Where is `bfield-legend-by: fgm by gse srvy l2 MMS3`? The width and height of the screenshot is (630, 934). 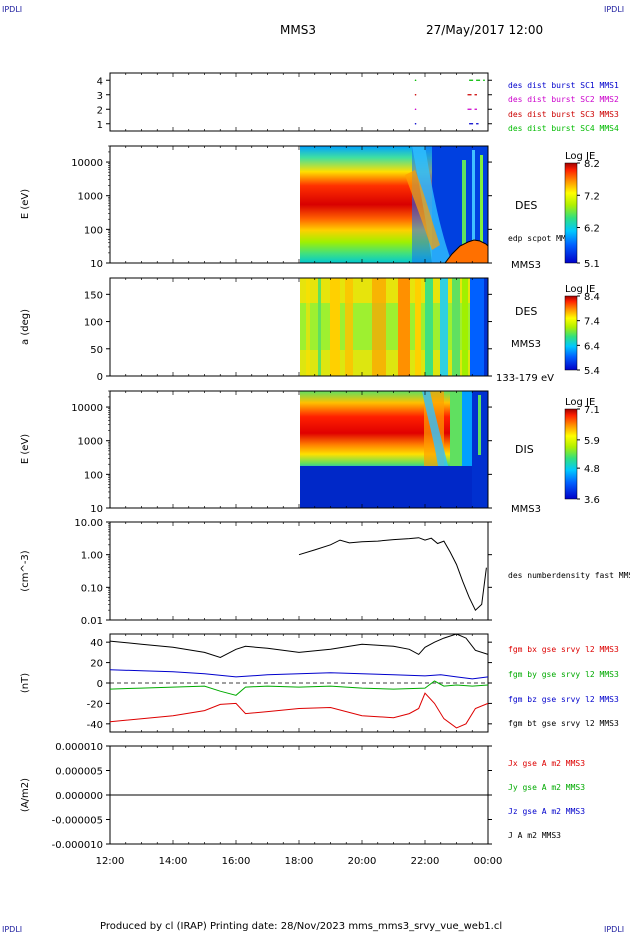
bfield-legend-by: fgm by gse srvy l2 MMS3 is located at coordinates (563, 674).